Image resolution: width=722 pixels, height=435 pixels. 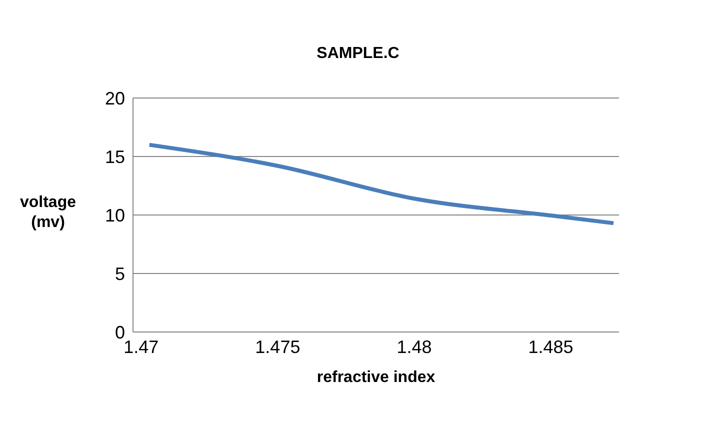 I want to click on y-tick-label: 0, so click(x=119, y=332).